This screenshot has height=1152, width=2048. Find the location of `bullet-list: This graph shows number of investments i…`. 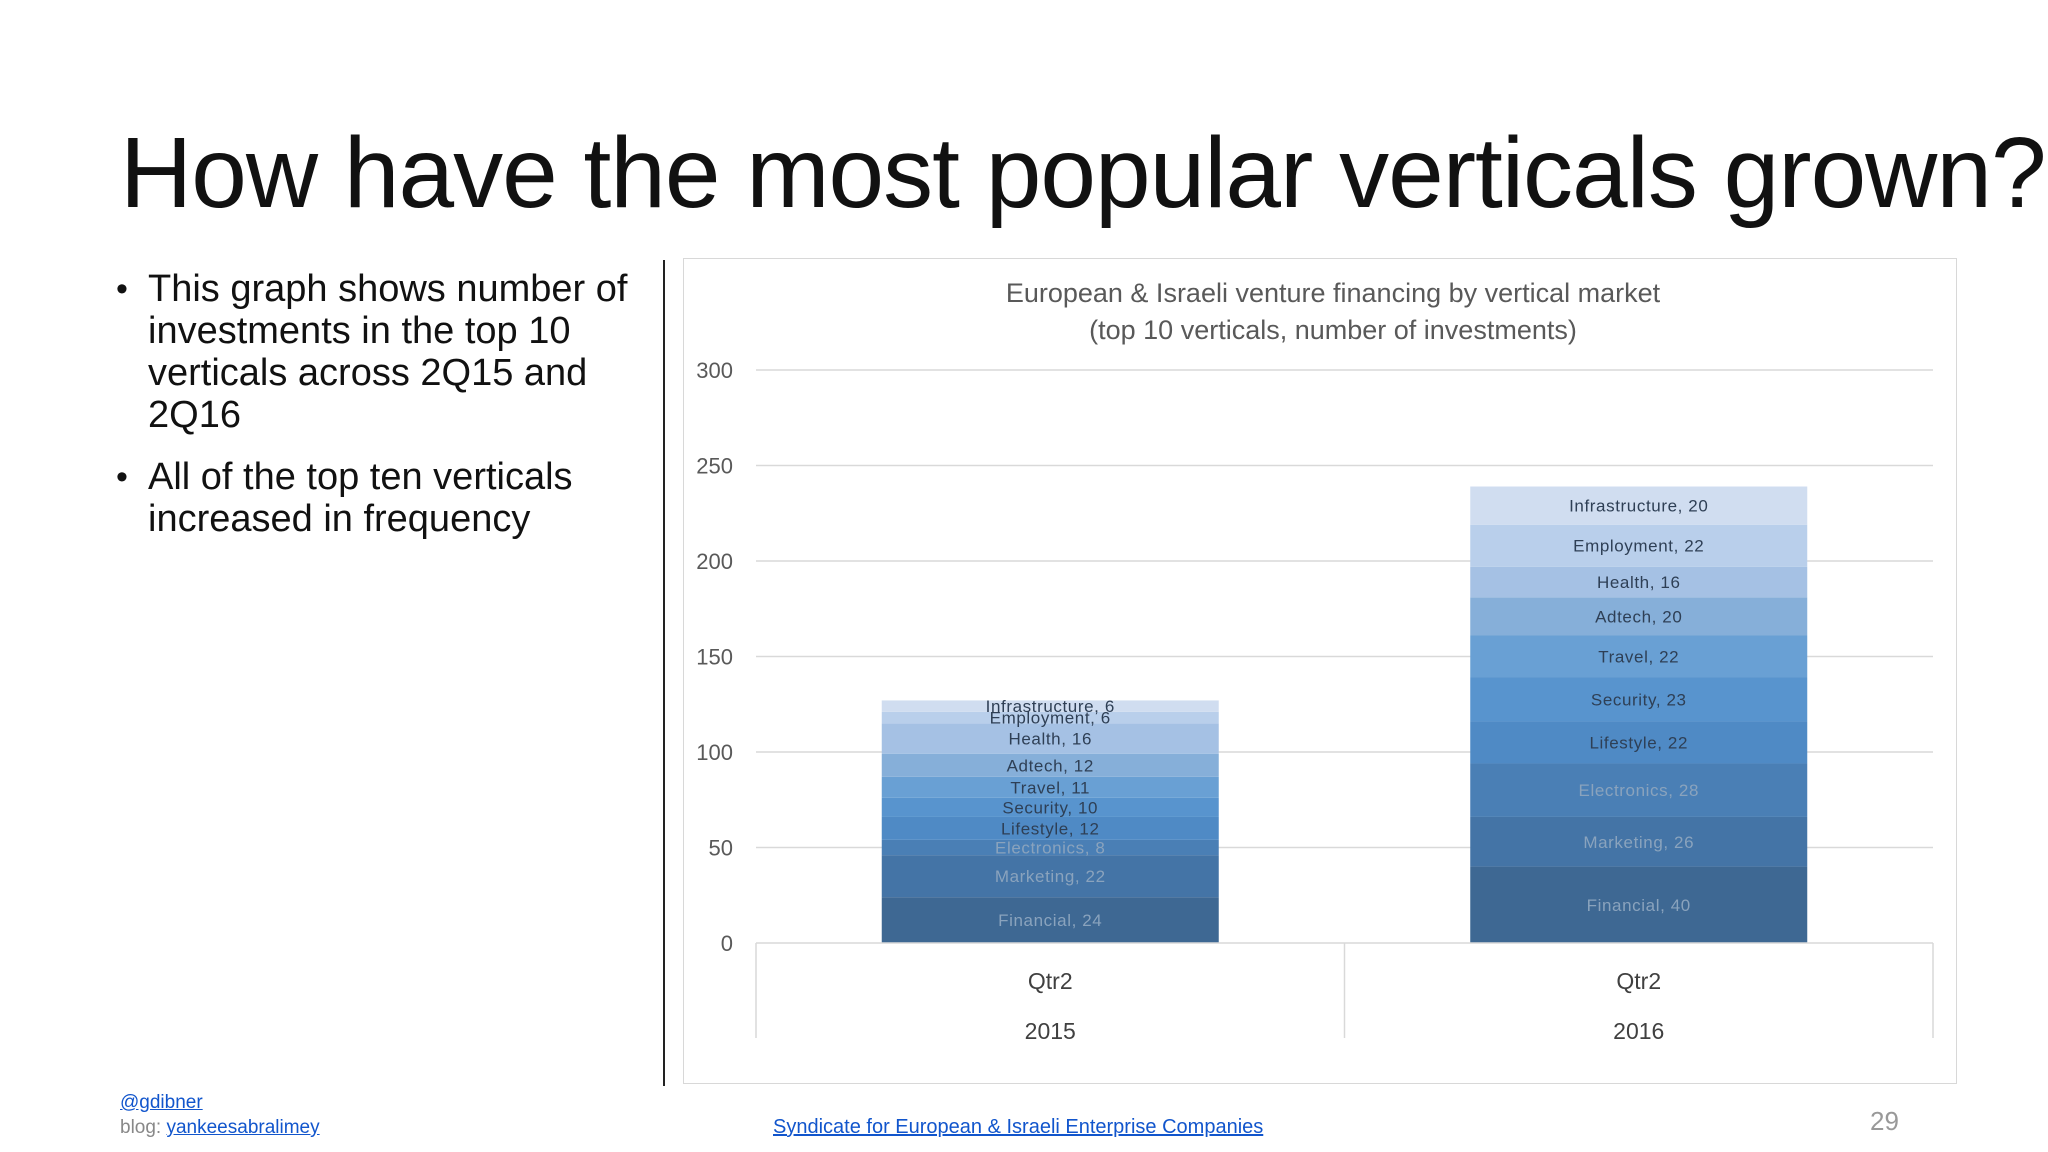

bullet-list: This graph shows number of investments i… is located at coordinates (370, 414).